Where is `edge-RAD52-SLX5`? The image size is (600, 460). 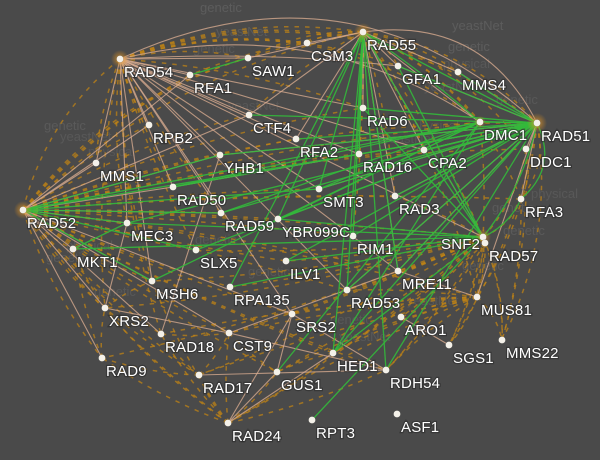
edge-RAD52-SLX5 is located at coordinates (109, 230).